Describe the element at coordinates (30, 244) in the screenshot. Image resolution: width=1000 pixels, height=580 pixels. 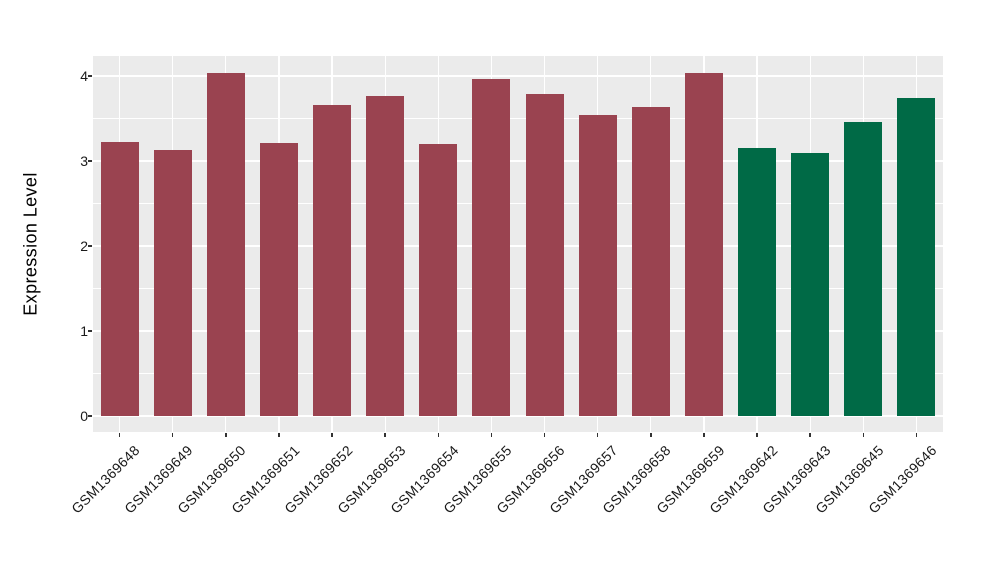
I see `y-axis-title: Expression Level` at that location.